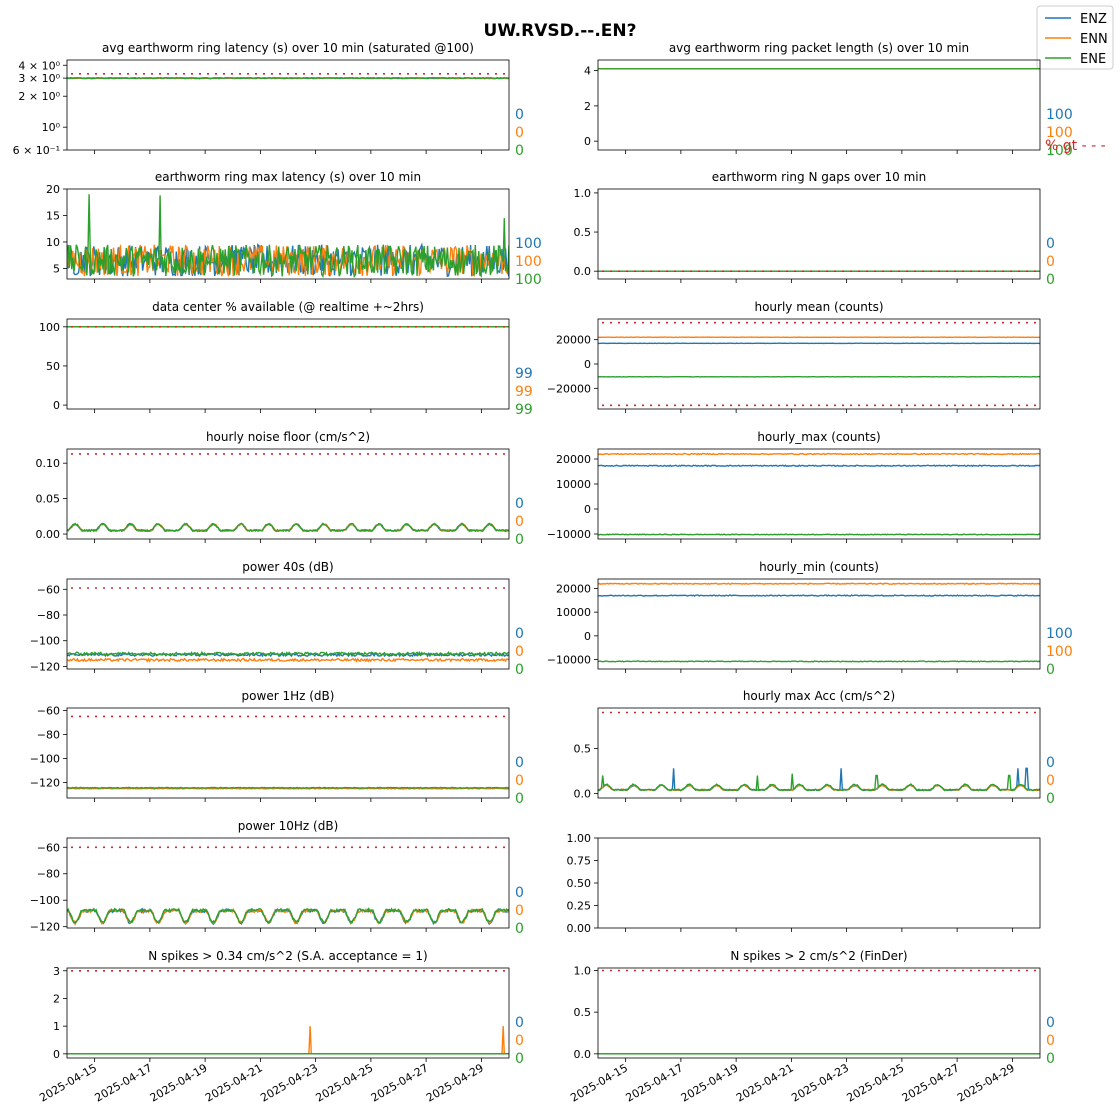 The height and width of the screenshot is (1120, 1120). What do you see at coordinates (53, 189) in the screenshot?
I see `y-tick-label: 20` at bounding box center [53, 189].